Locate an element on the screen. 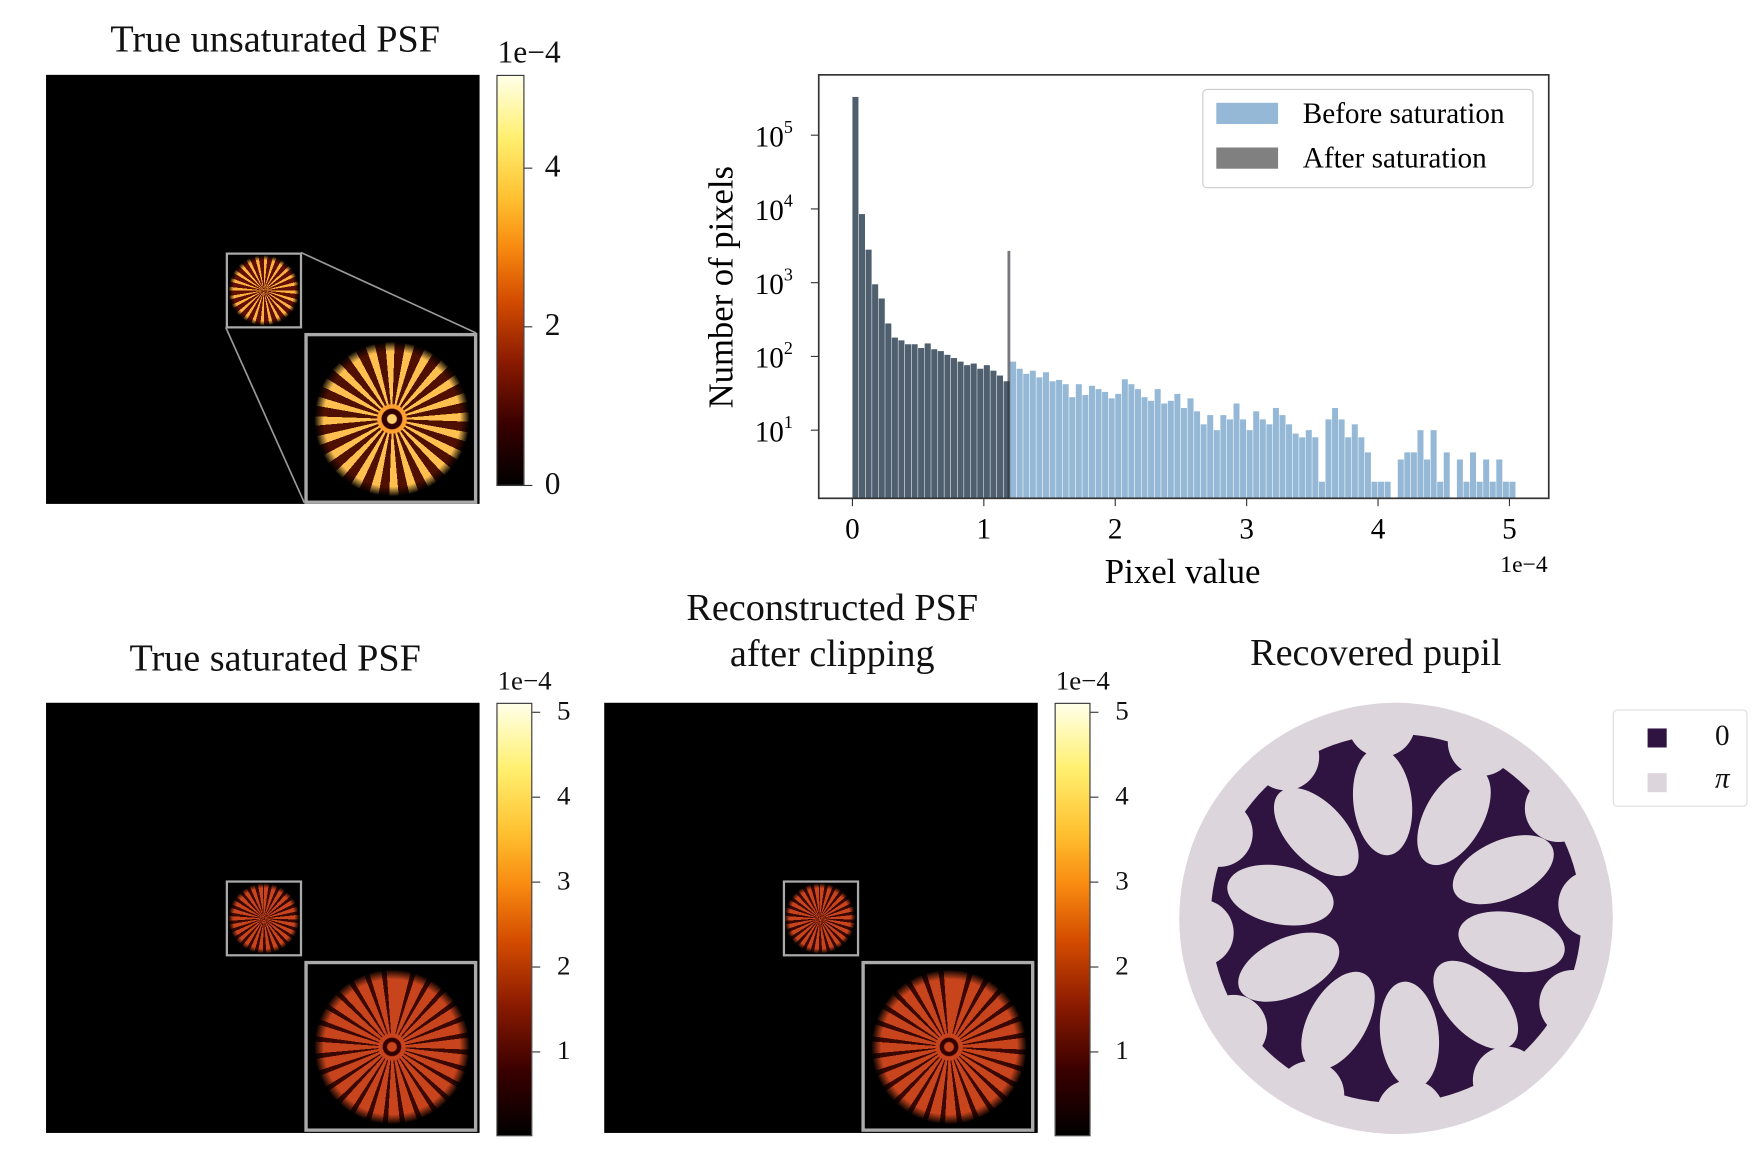  y-tick-label: 10¹ is located at coordinates (774, 430).